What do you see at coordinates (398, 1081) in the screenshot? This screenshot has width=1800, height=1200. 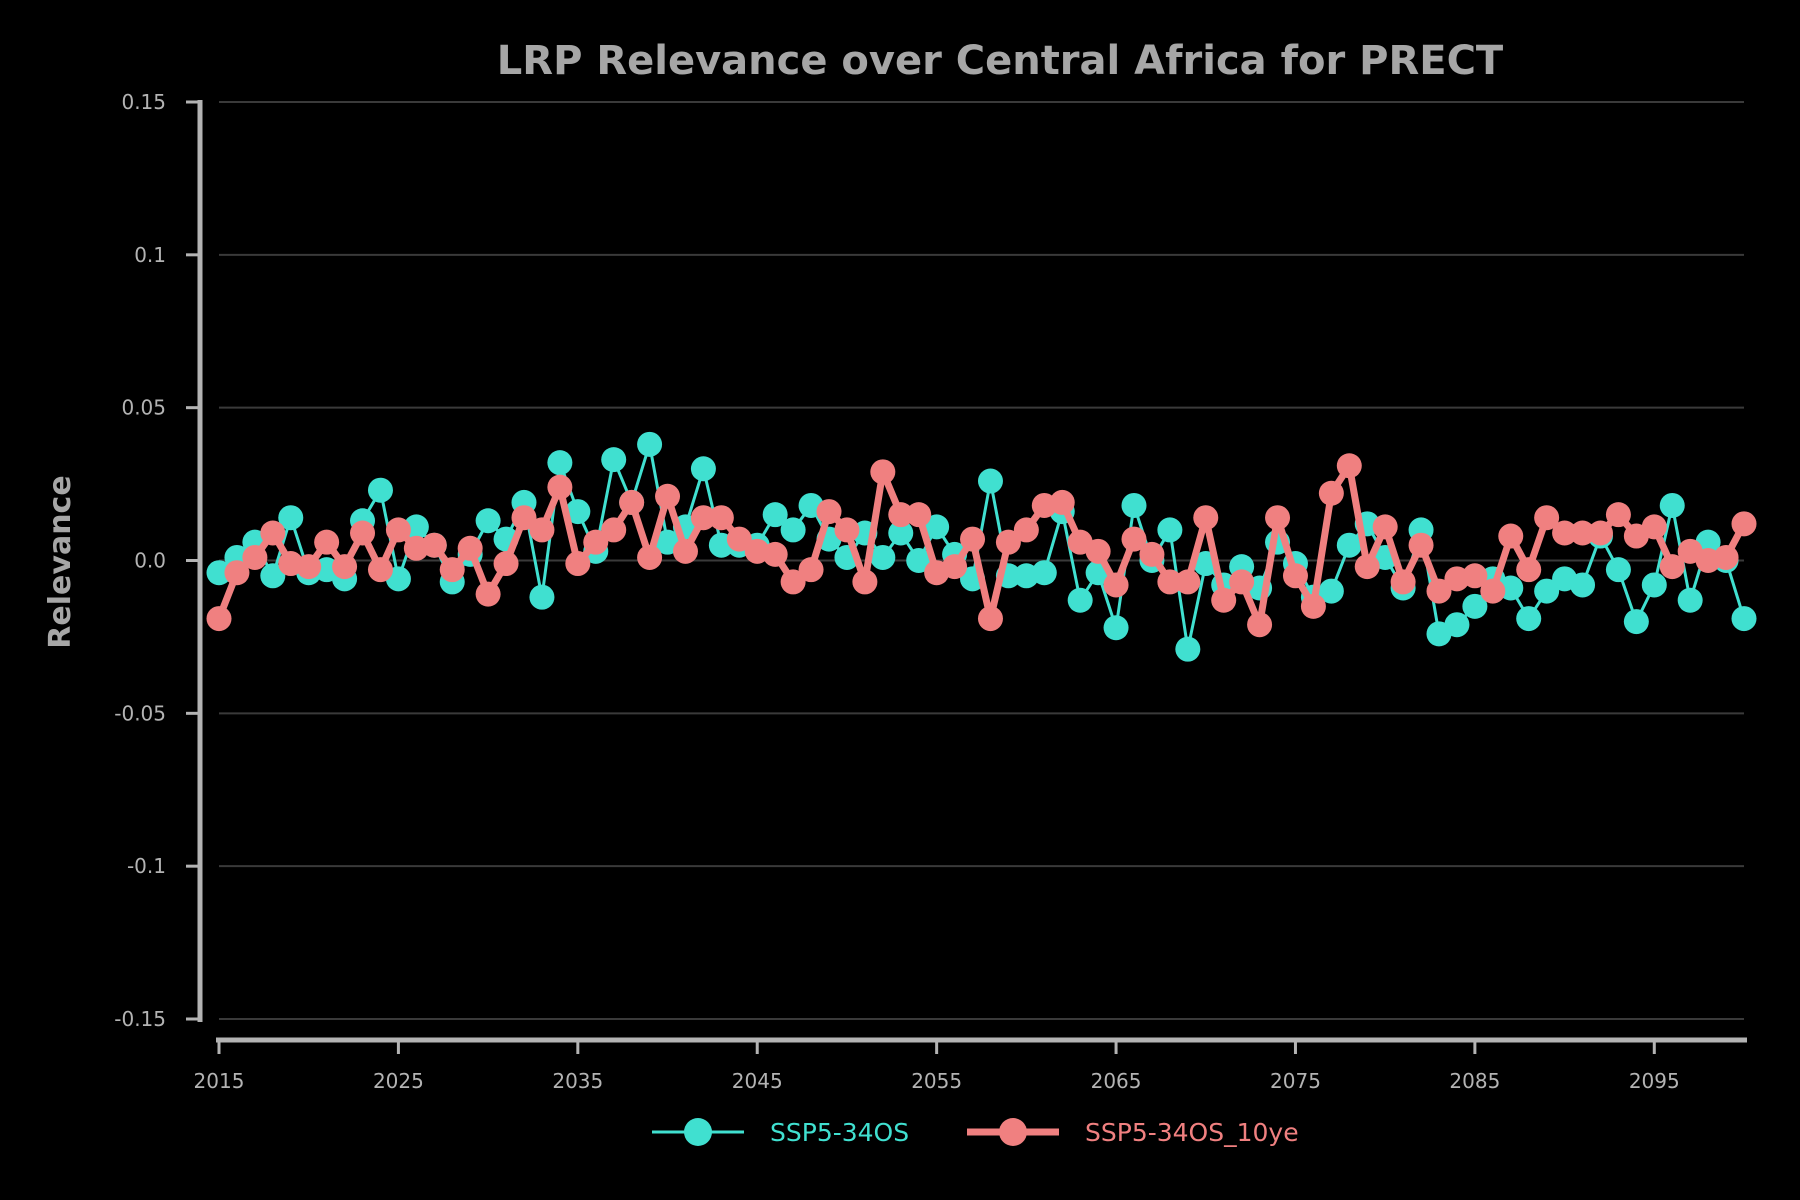 I see `x-tick-label: 2025` at bounding box center [398, 1081].